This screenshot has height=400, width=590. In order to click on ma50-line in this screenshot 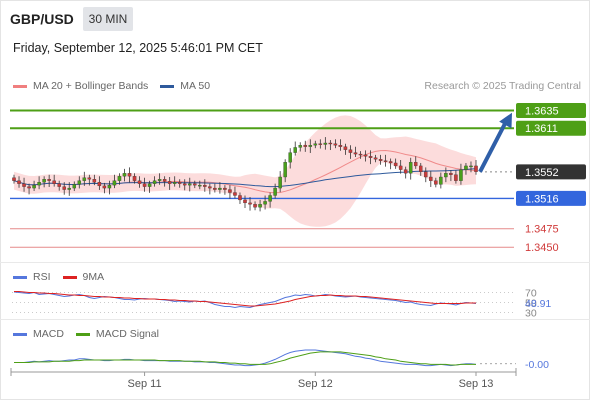, I will do `click(245, 178)`.